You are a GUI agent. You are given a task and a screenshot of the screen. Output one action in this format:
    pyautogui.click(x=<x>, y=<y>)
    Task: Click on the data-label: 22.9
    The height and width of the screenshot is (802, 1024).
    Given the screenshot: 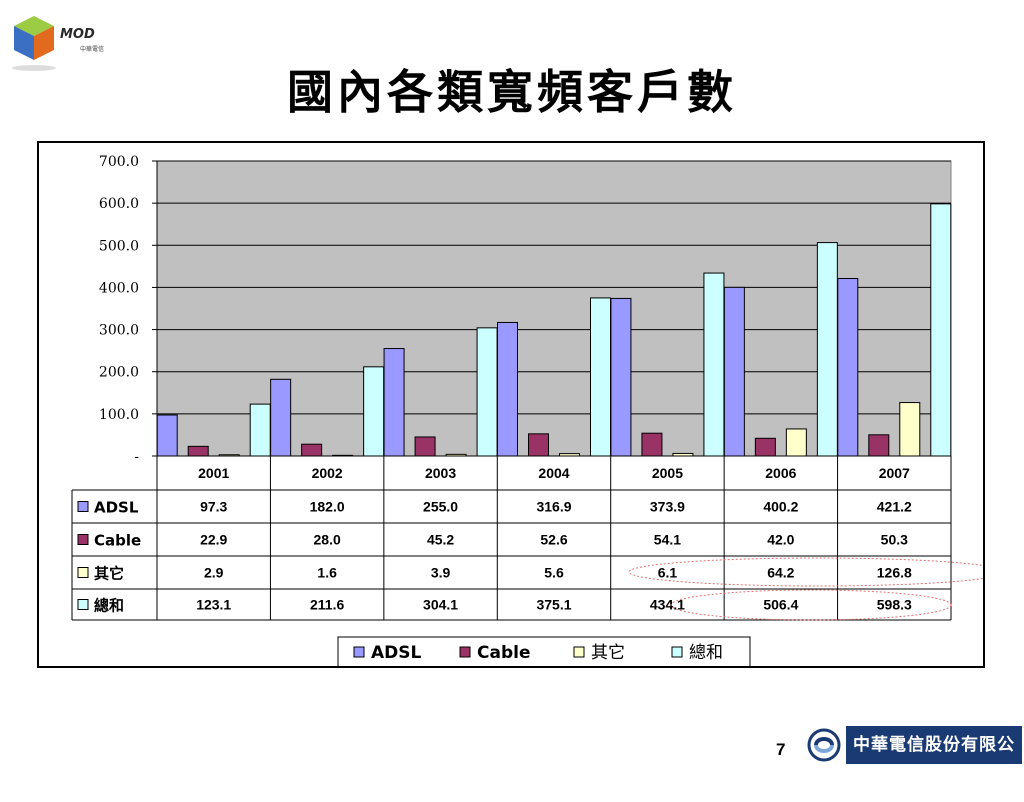 What is the action you would take?
    pyautogui.click(x=213, y=540)
    